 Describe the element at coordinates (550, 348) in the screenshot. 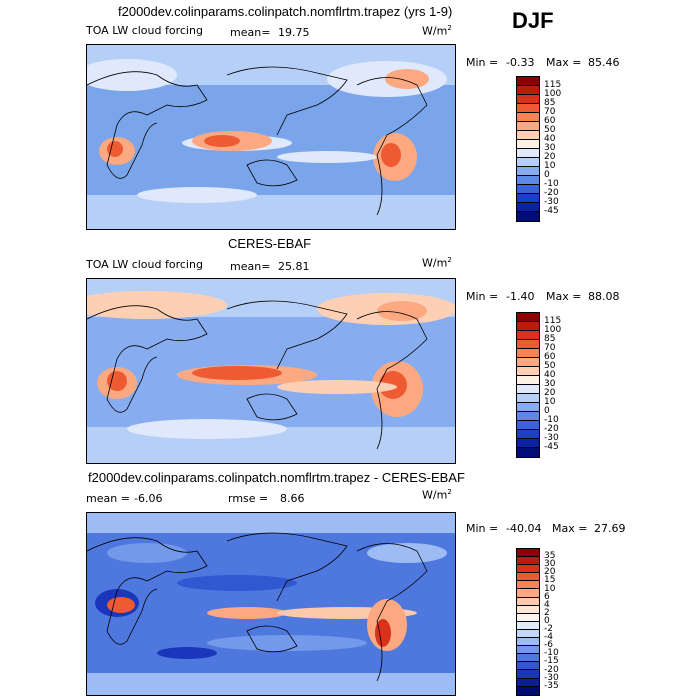

I see `colorbar-tick-label: 70` at that location.